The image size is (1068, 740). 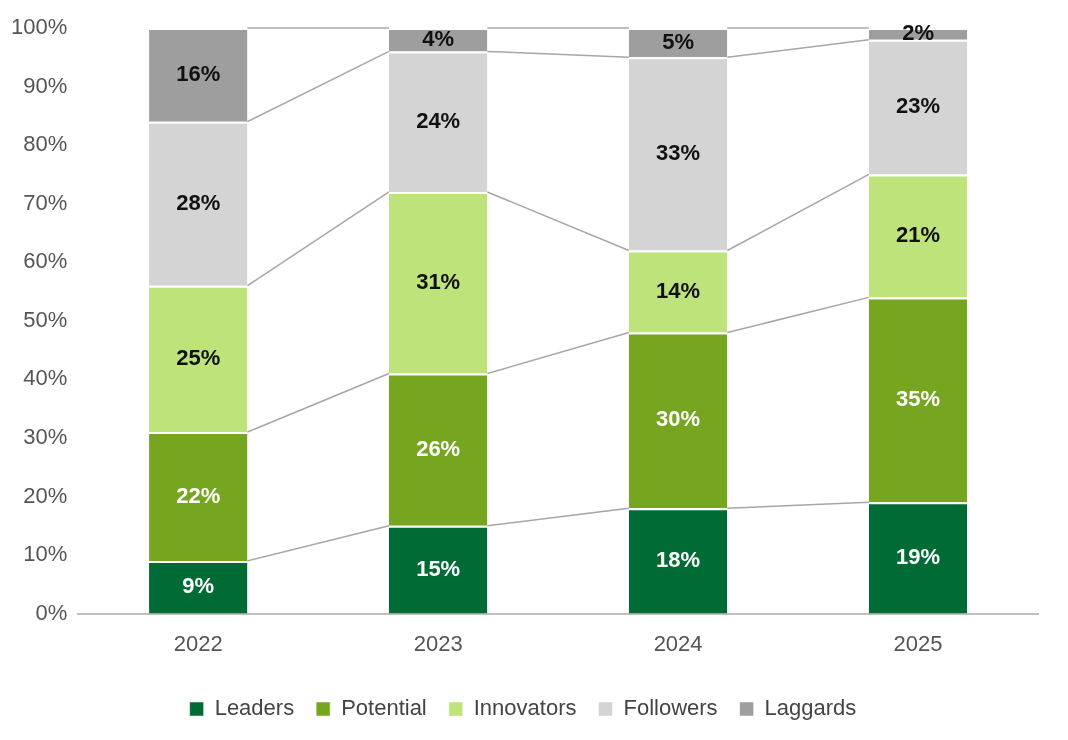 I want to click on data-label: 35%, so click(x=918, y=398).